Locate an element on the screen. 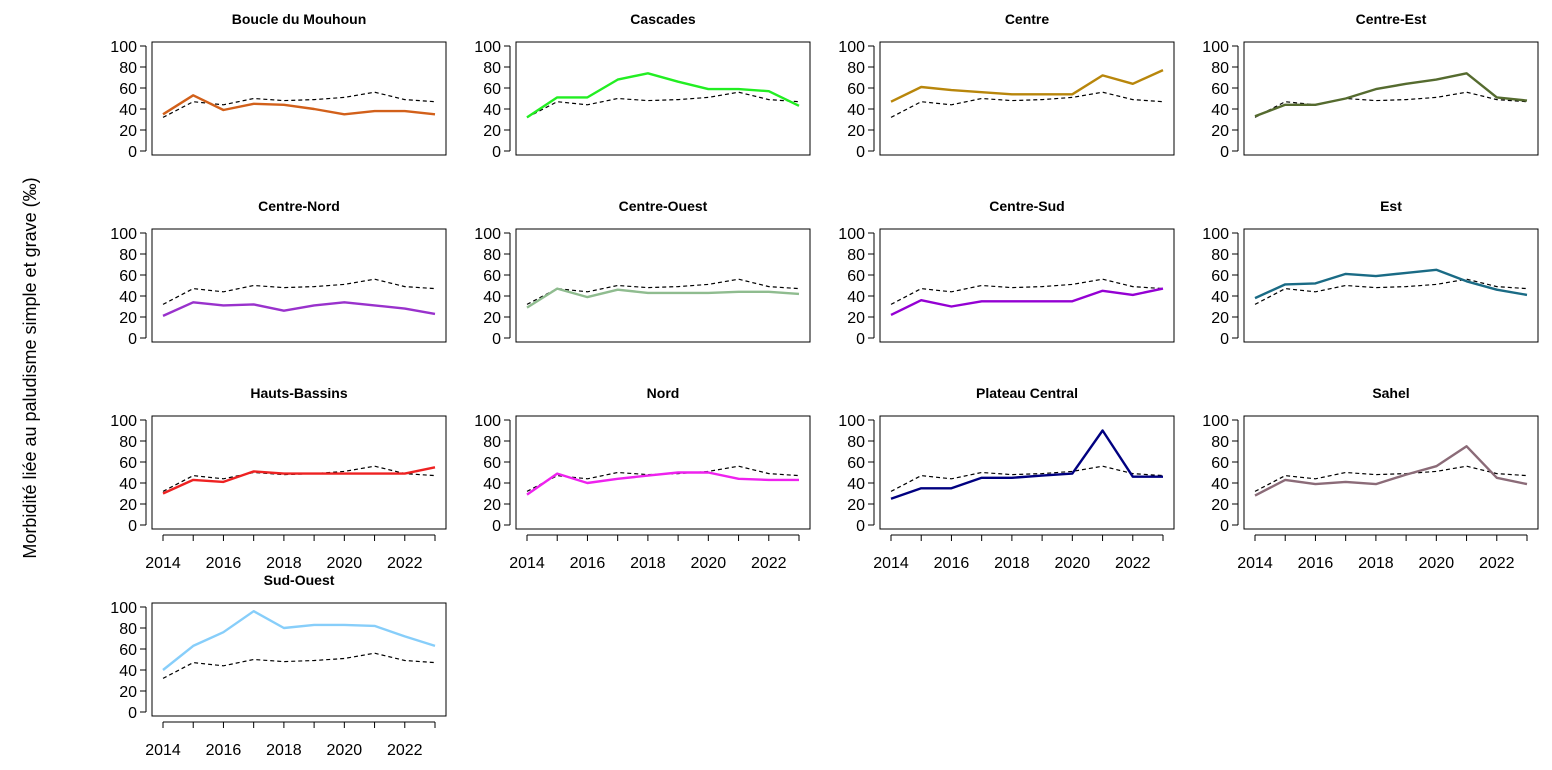 This screenshot has width=1552, height=770. panel-centre-sud: Centre-Sud 0 20 40 60 80 100 is located at coordinates (1006, 273).